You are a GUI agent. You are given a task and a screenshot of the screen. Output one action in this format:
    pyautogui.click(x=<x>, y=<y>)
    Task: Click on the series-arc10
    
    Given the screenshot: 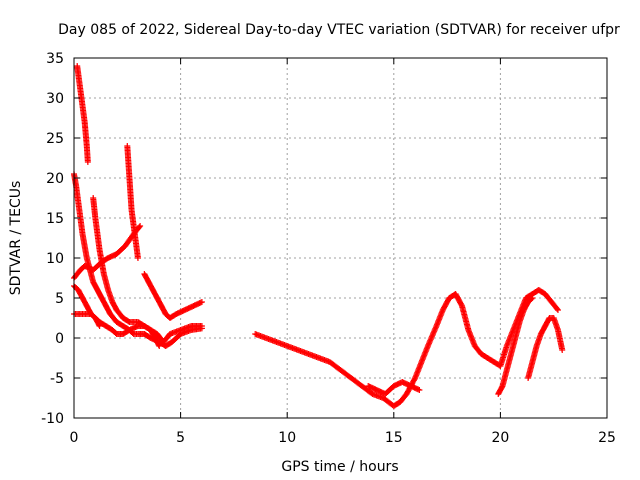 What is the action you would take?
    pyautogui.click(x=394, y=388)
    